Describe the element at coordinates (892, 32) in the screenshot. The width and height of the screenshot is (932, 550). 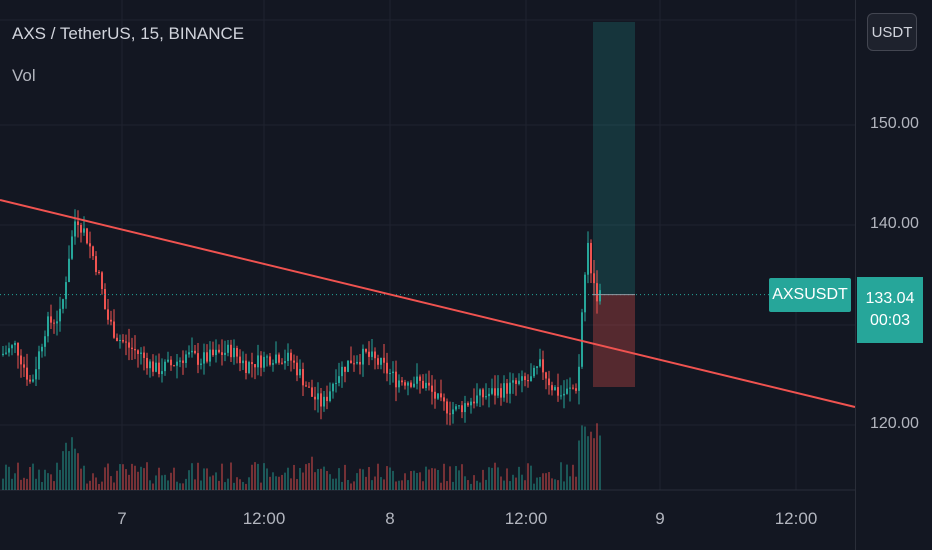
I see `currency-button: USDT` at that location.